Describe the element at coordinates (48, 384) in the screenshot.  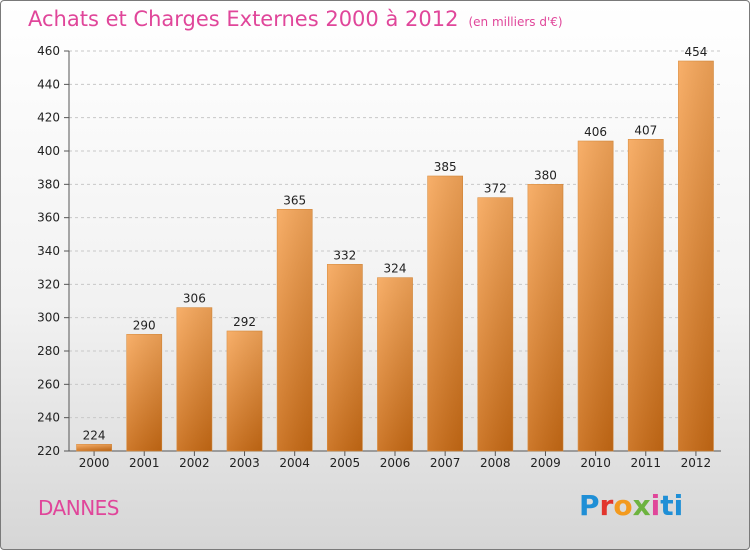
I see `y-tick-label: 260` at that location.